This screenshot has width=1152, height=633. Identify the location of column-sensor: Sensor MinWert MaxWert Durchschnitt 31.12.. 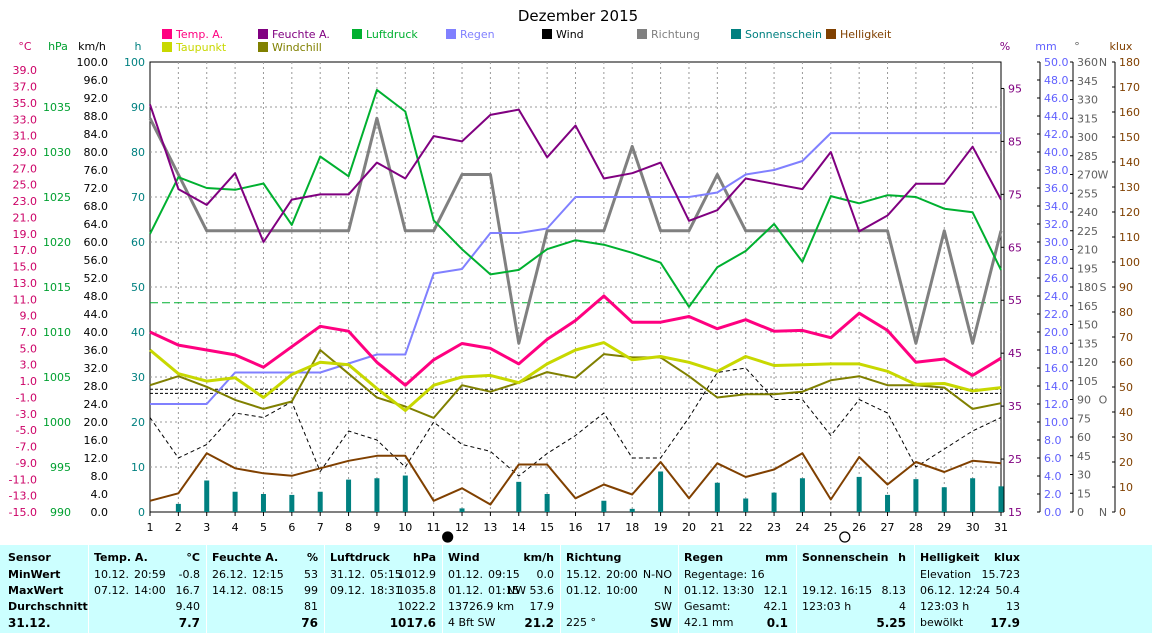
(44, 589).